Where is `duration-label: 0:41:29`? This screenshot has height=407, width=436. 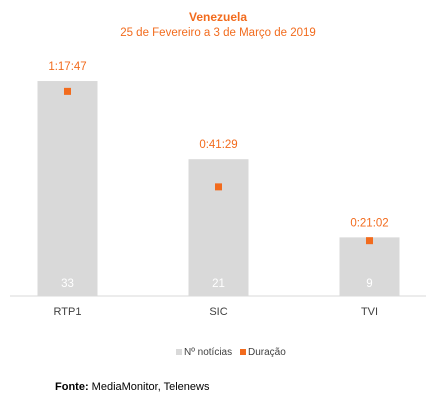
duration-label: 0:41:29 is located at coordinates (218, 145).